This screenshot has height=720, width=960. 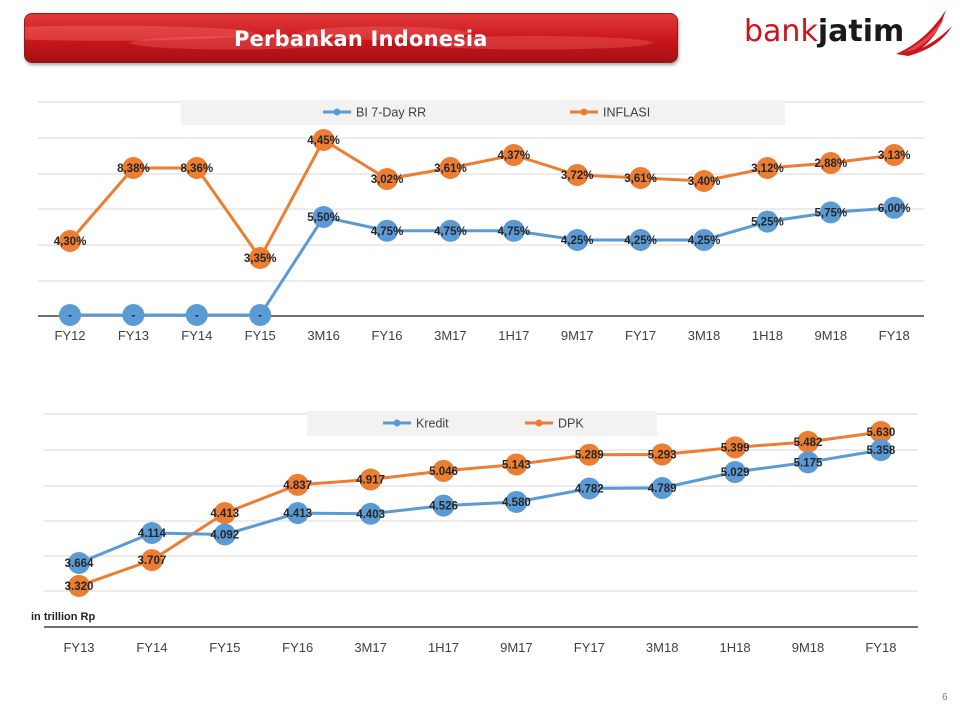 What do you see at coordinates (577, 176) in the screenshot?
I see `data-label: 3,72%` at bounding box center [577, 176].